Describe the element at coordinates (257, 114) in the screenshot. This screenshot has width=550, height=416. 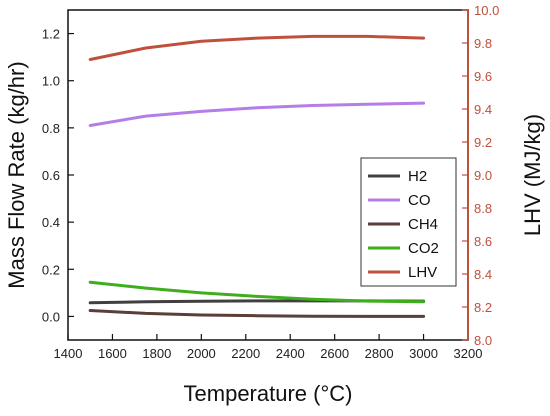
I see `series-line-co` at that location.